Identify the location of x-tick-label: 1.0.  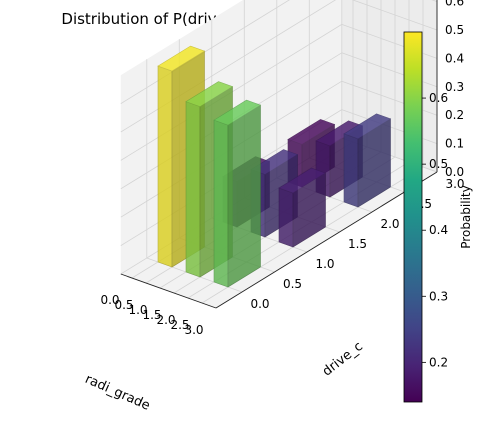
(137, 310).